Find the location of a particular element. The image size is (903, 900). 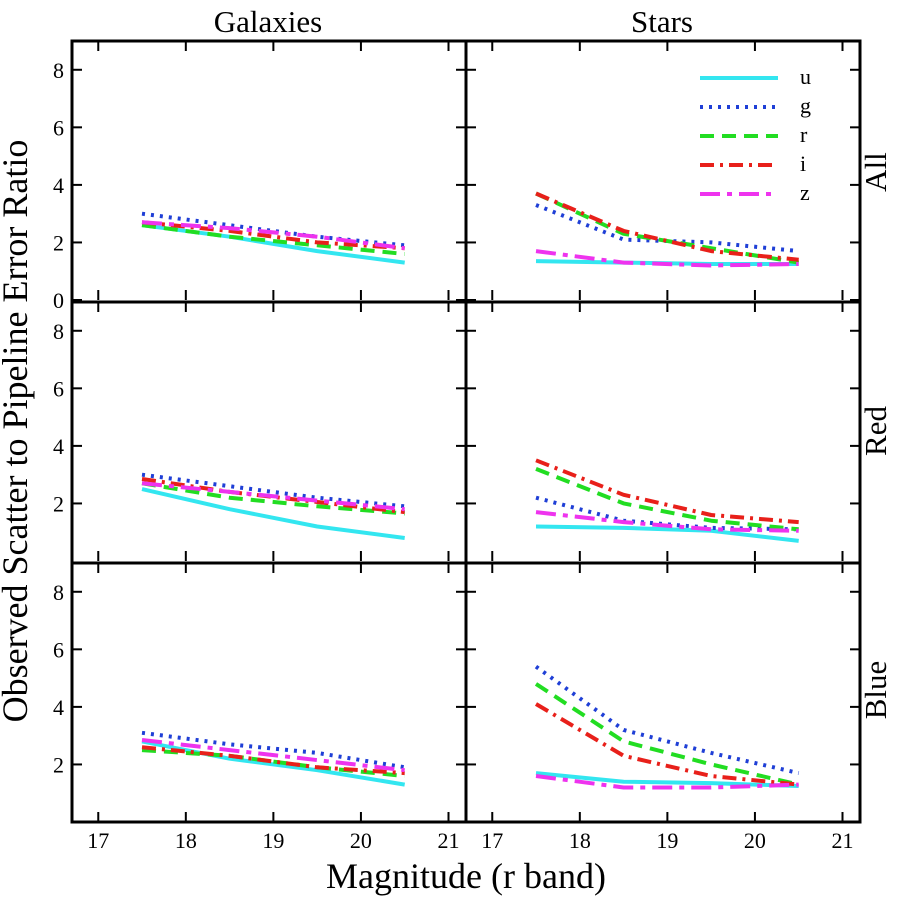

panel-stars-all is located at coordinates (663, 171).